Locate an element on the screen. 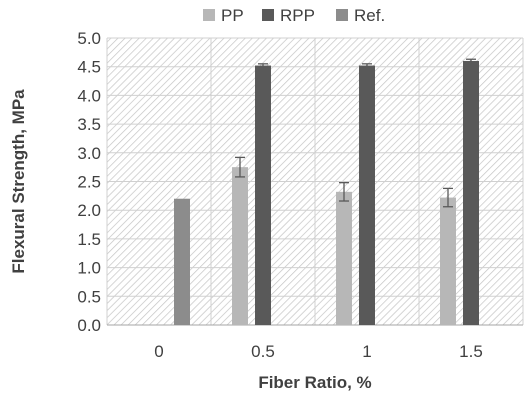 The height and width of the screenshot is (394, 525). x-axis-title: Fiber Ratio, % is located at coordinates (314, 382).